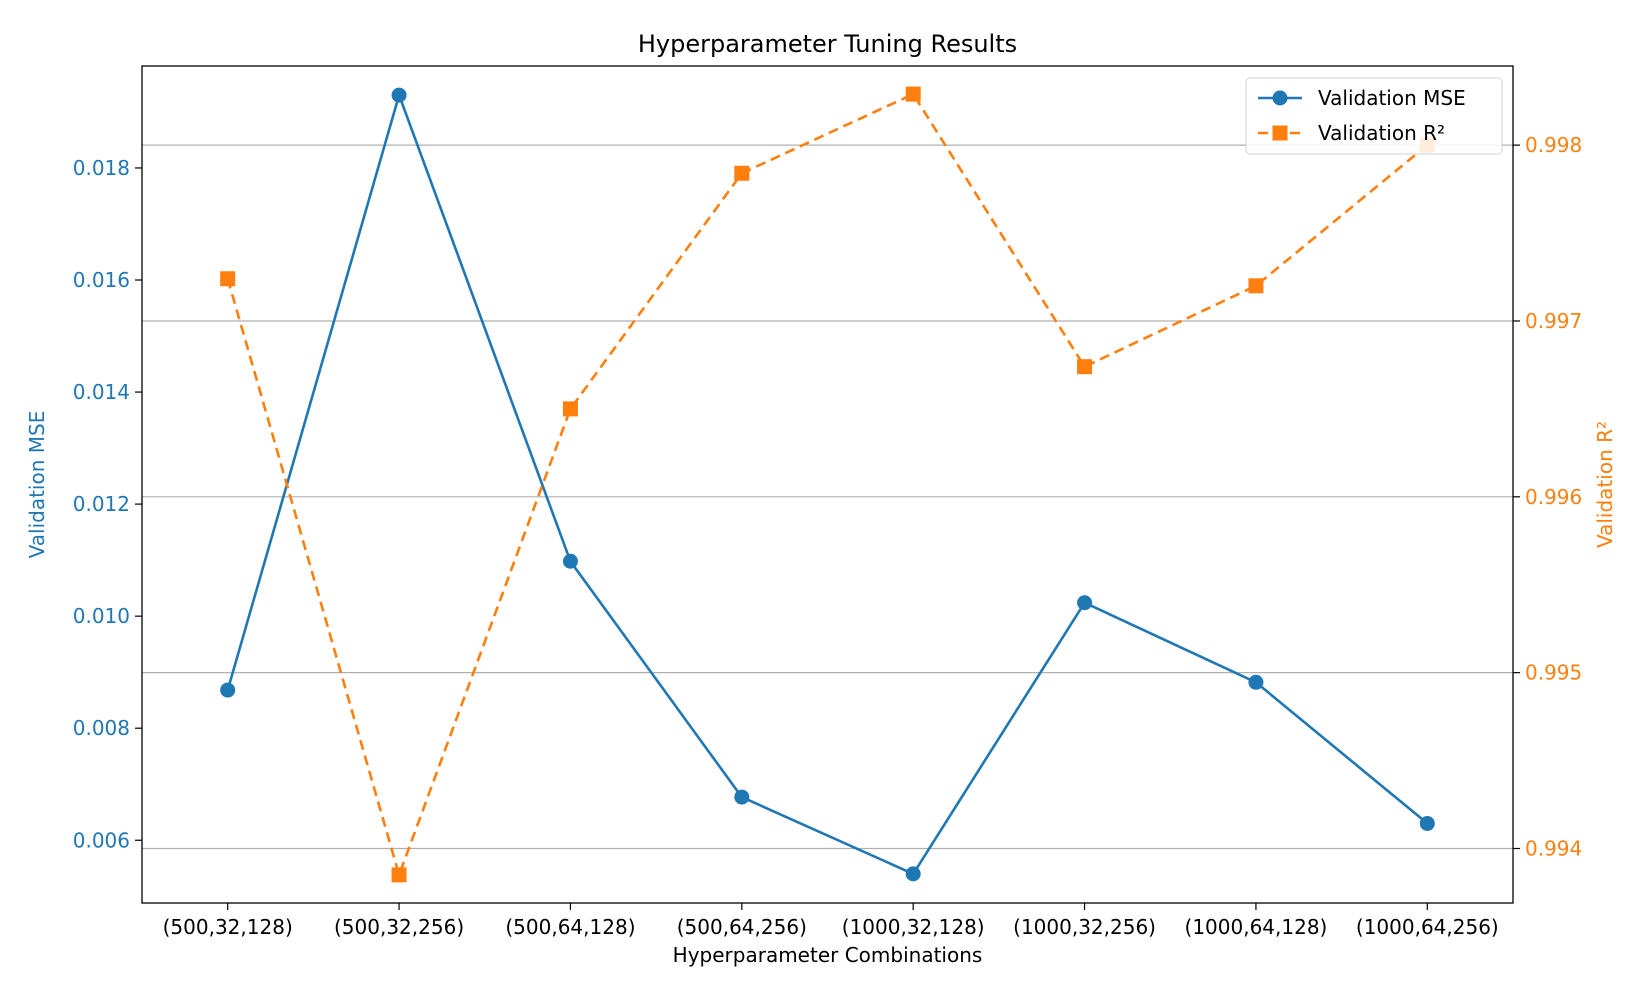 Image resolution: width=1632 pixels, height=986 pixels. Describe the element at coordinates (1381, 133) in the screenshot. I see `legend-label-1: Validation R²` at that location.